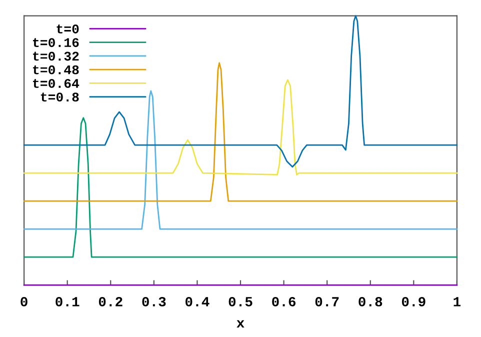 This screenshot has width=481, height=337. What do you see at coordinates (56, 69) in the screenshot?
I see `legend-label: t=0.48` at bounding box center [56, 69].